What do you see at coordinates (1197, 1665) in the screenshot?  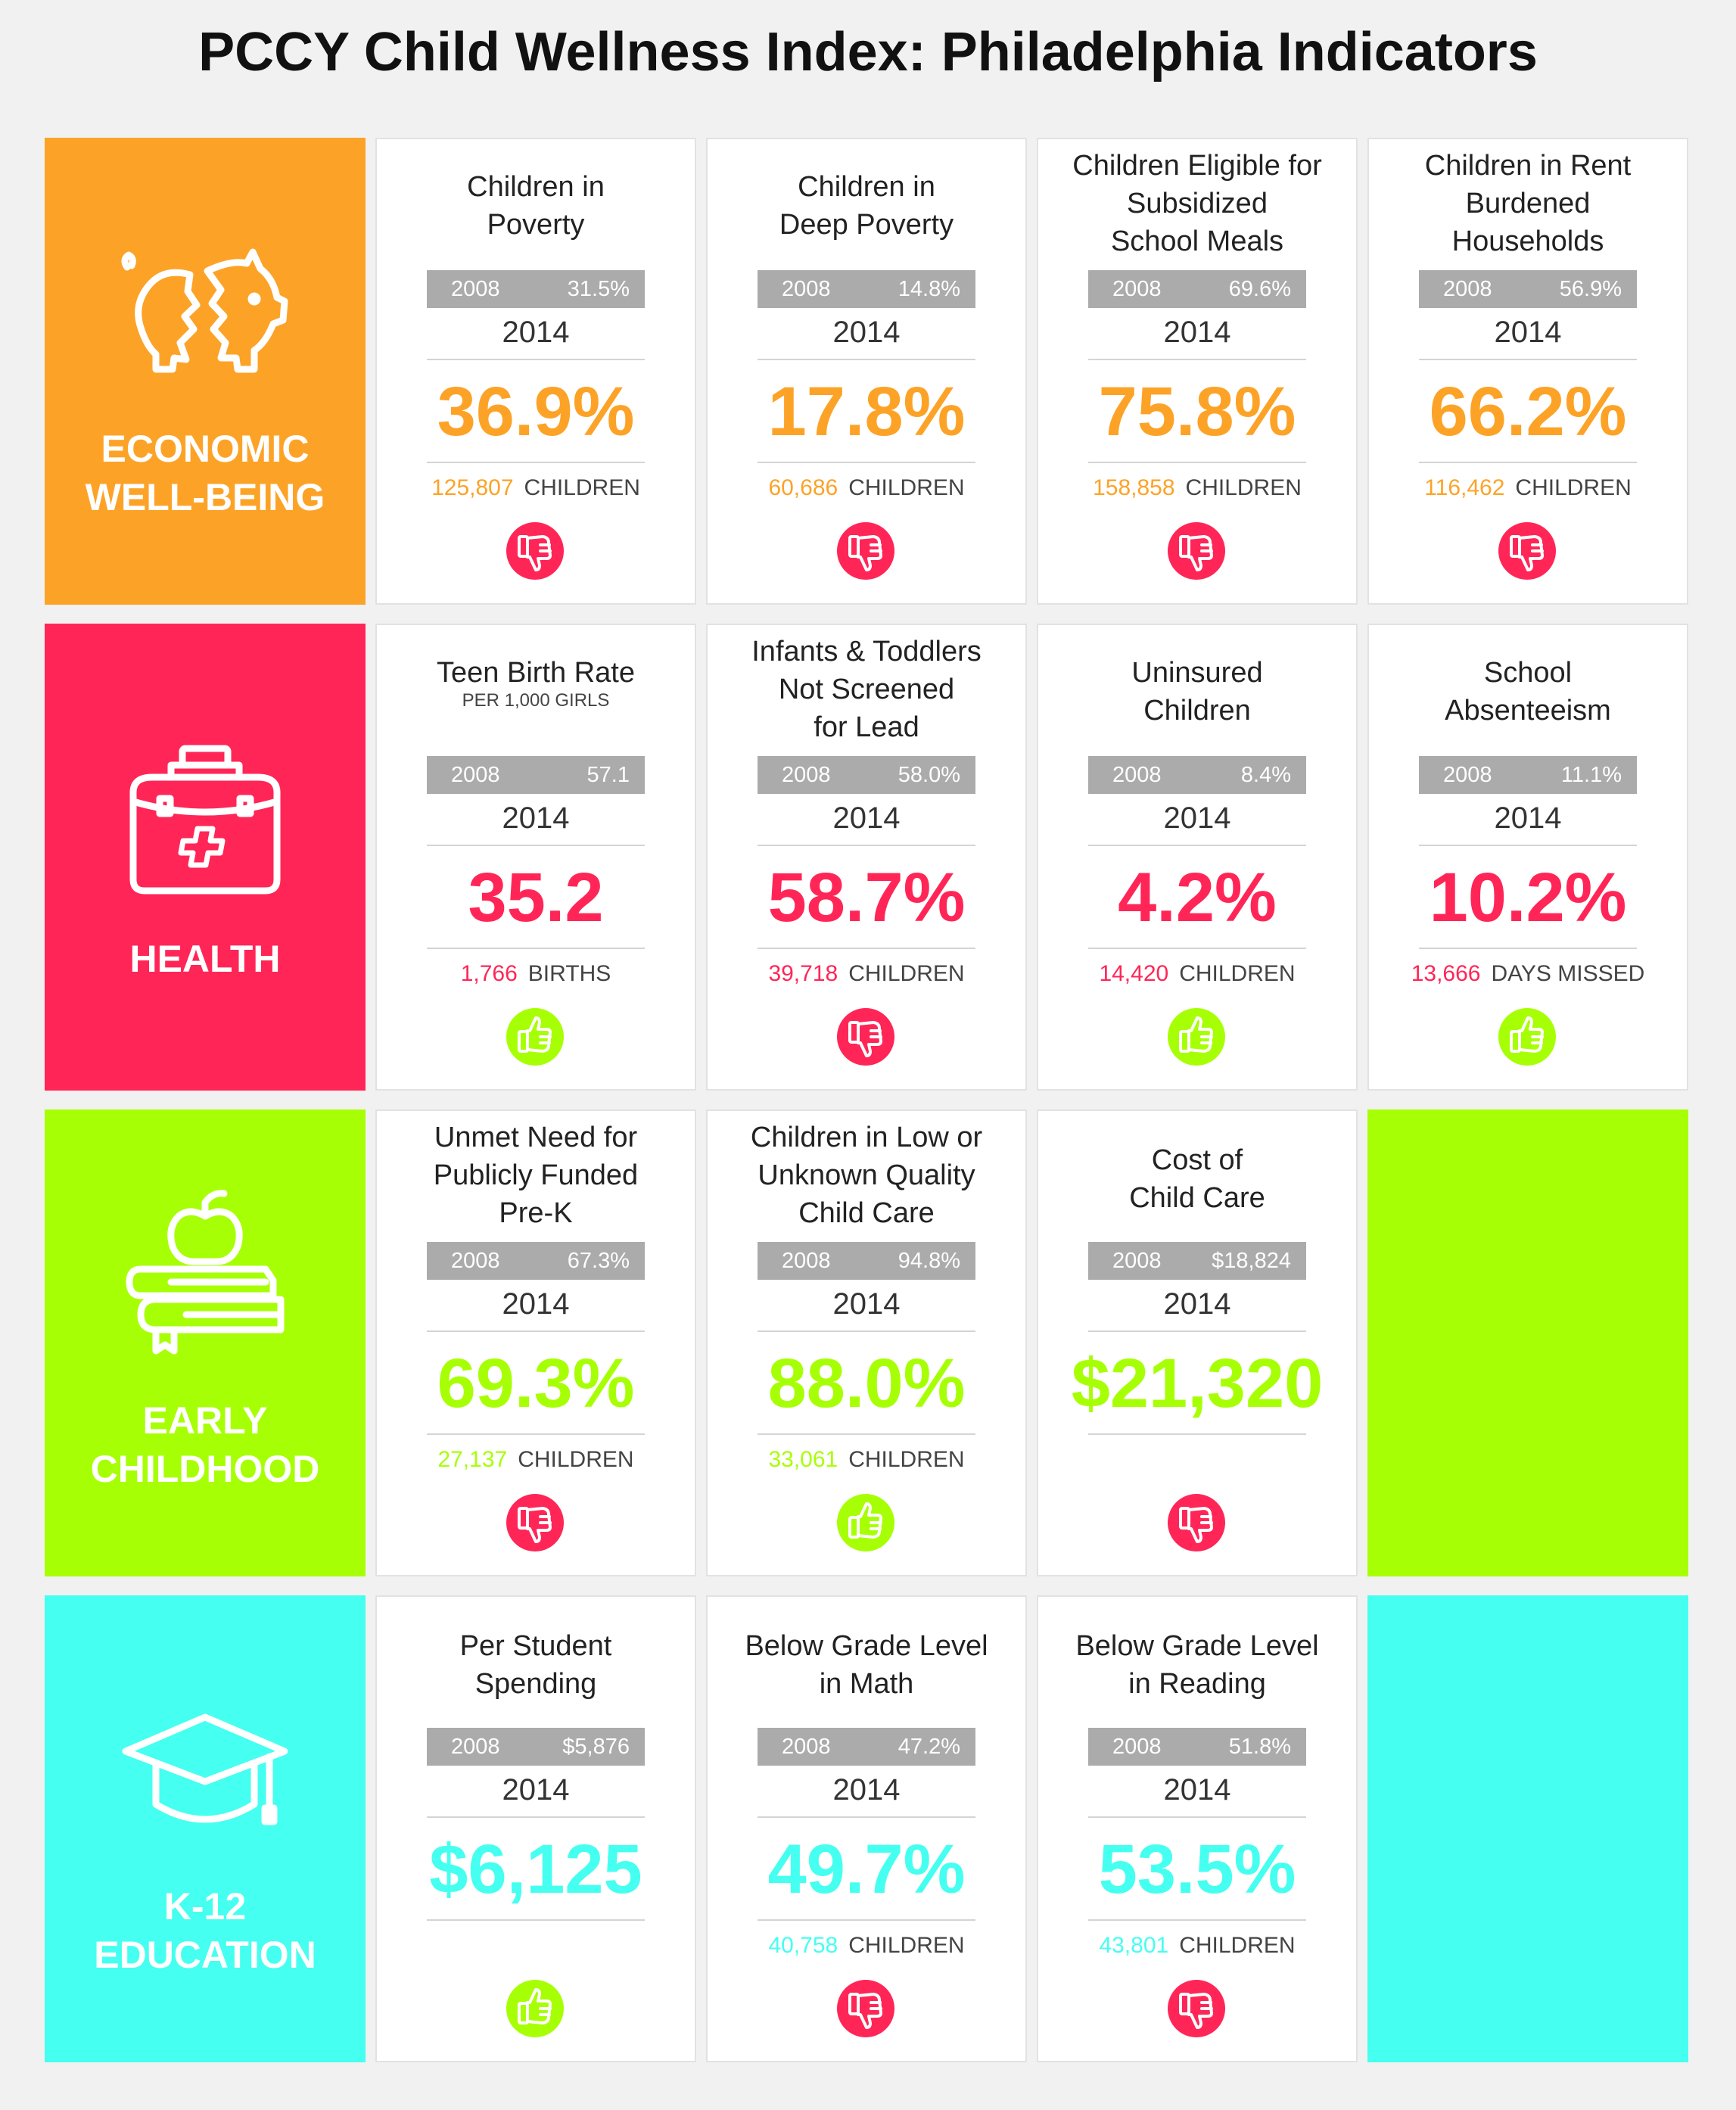 I see `card-title: Below Grade Level in Reading` at bounding box center [1197, 1665].